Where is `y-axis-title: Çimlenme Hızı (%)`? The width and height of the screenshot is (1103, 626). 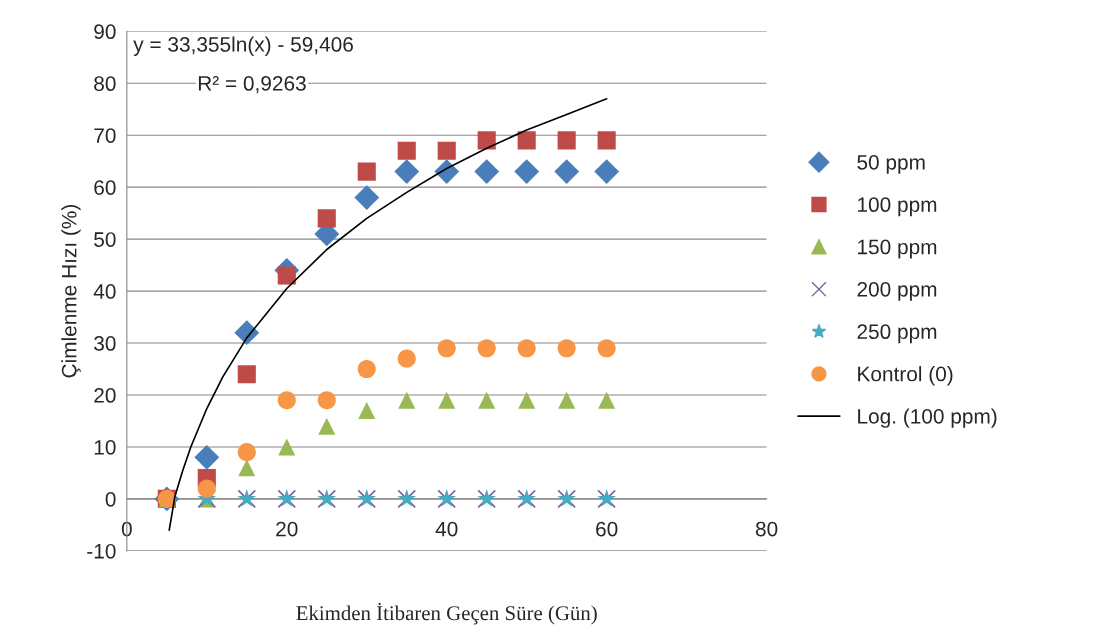 y-axis-title: Çimlenme Hızı (%) is located at coordinates (71, 291).